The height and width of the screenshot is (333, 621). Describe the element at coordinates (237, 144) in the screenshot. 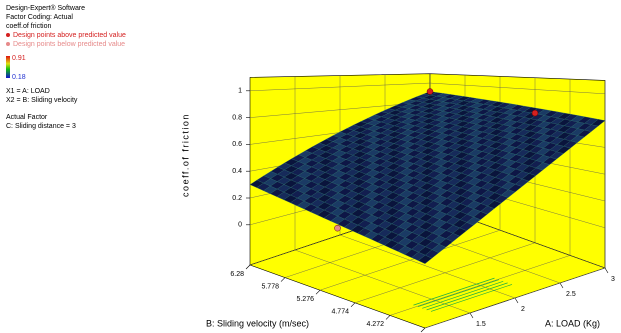

I see `z-tick-label: 0.6` at that location.